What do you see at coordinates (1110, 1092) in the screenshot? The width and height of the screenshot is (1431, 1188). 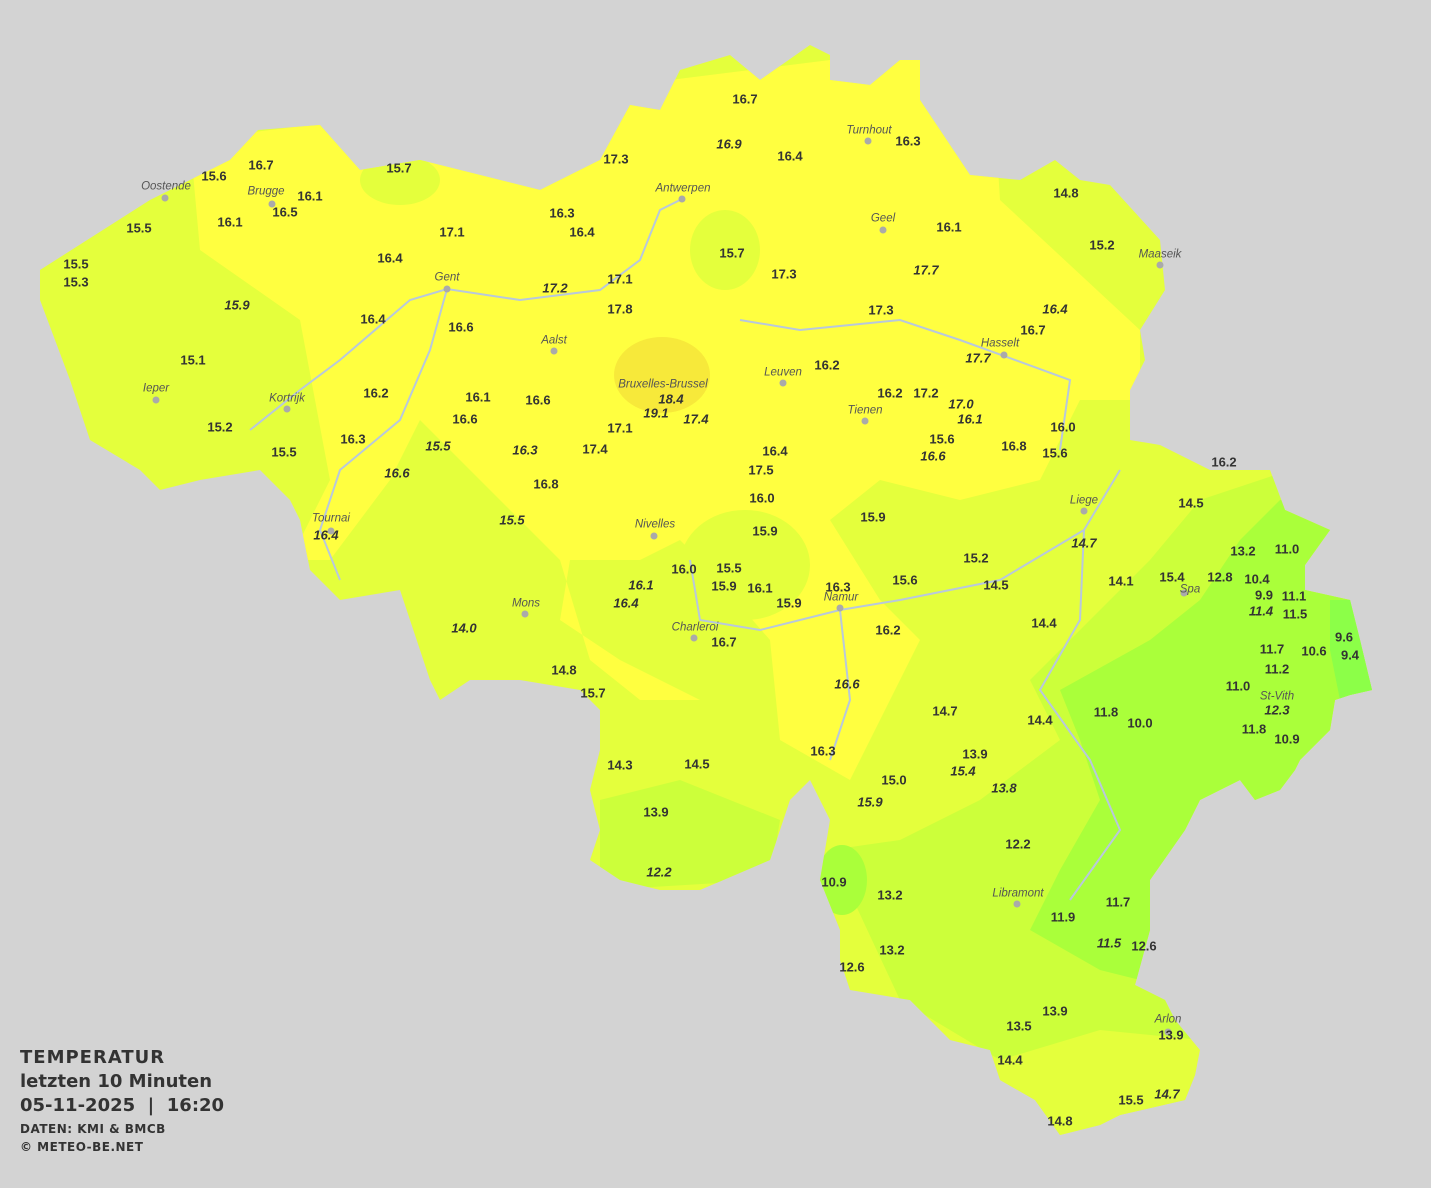 I see `zone-14-south` at bounding box center [1110, 1092].